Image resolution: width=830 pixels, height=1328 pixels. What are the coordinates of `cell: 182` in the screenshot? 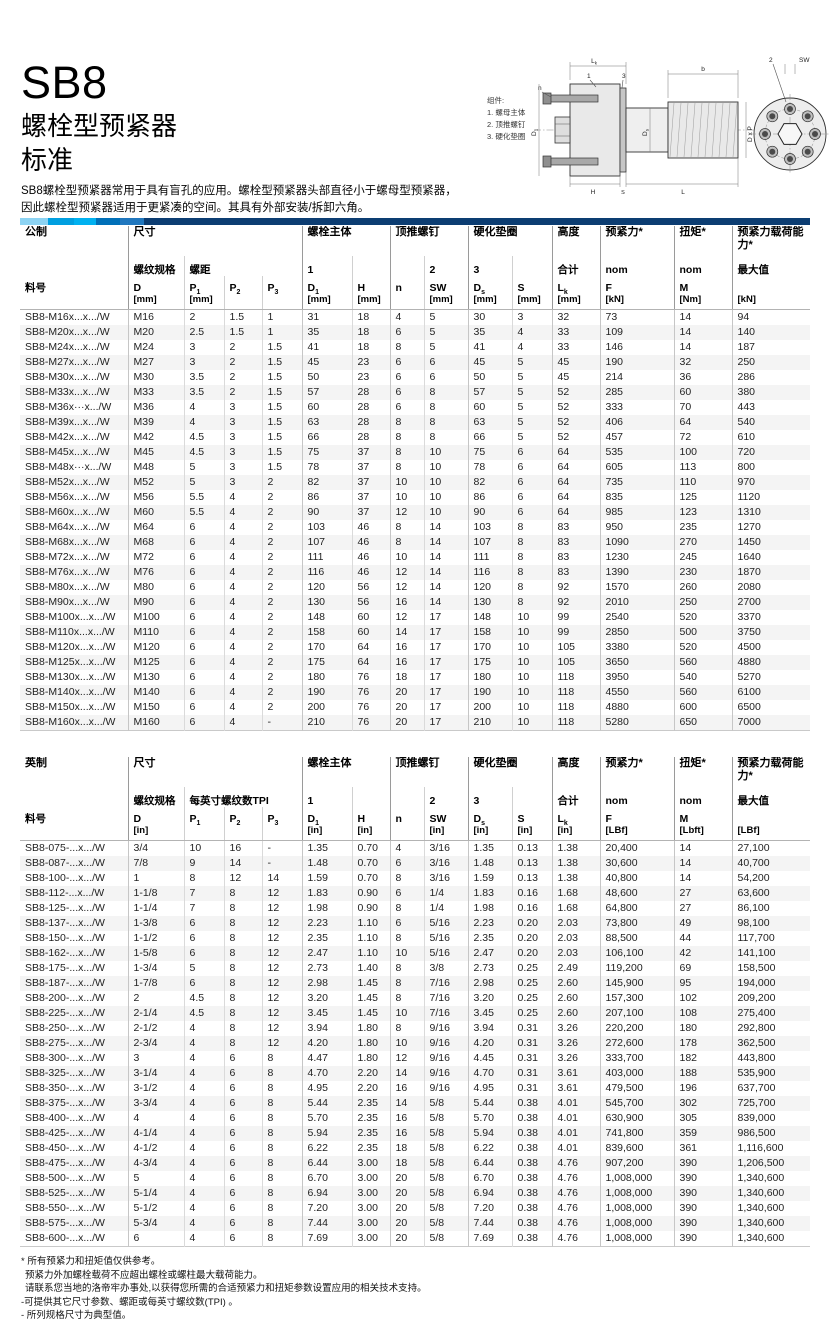 It's located at (702, 1058).